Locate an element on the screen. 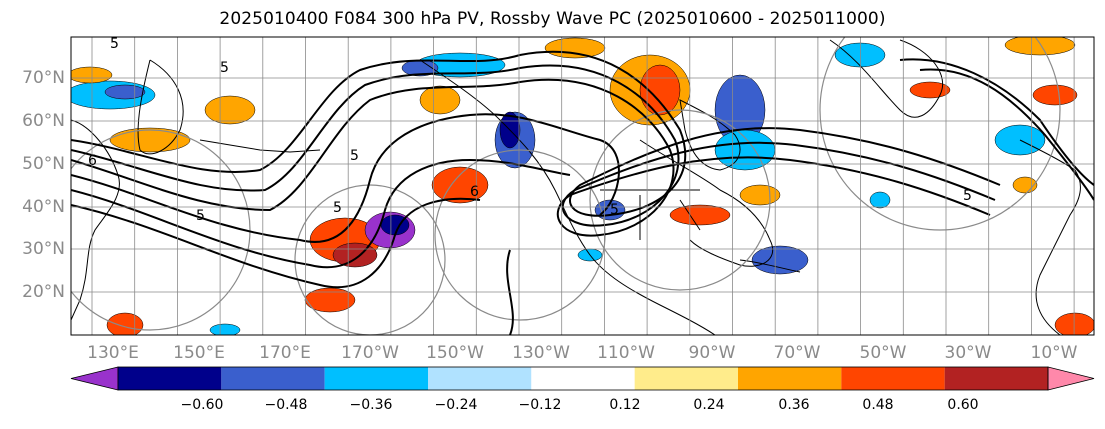 Image resolution: width=1105 pixels, height=429 pixels. lon-label-10w: 10°W is located at coordinates (1054, 353).